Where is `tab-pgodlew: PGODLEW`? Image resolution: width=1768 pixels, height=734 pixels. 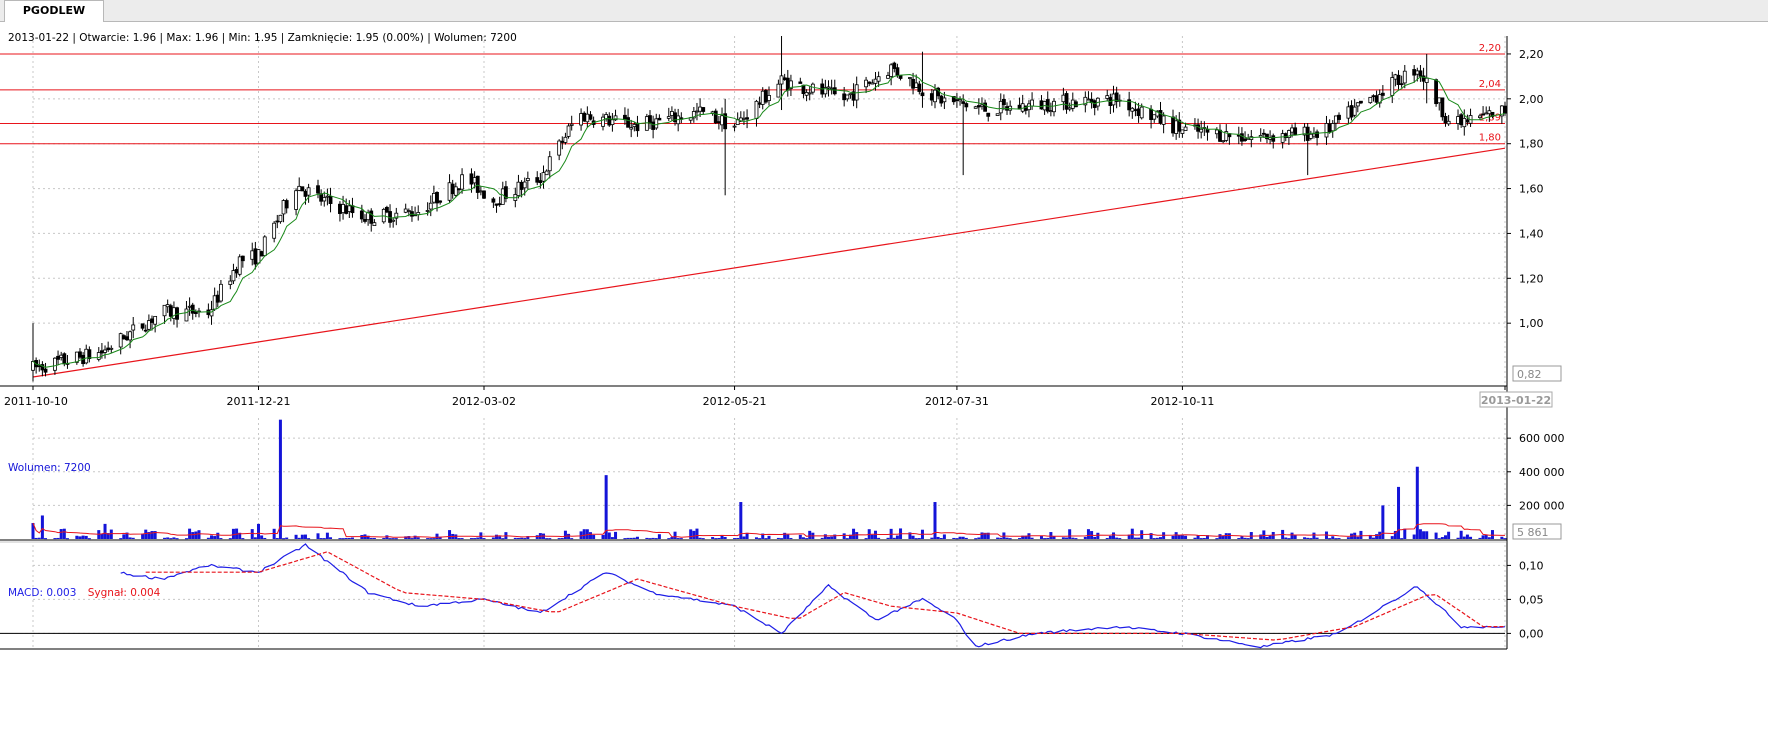 tab-pgodlew: PGODLEW is located at coordinates (54, 11).